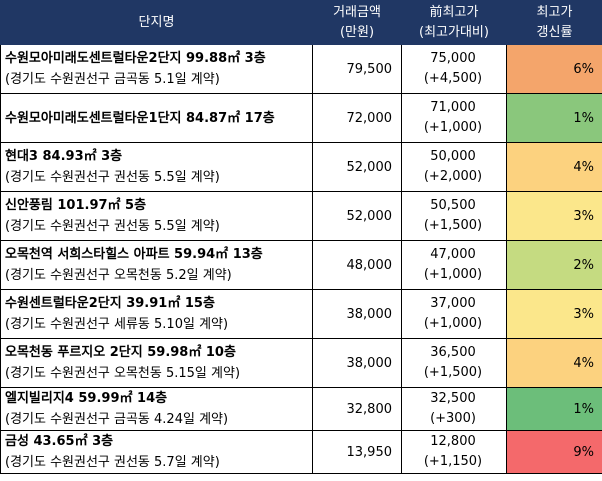  What do you see at coordinates (369, 265) in the screenshot?
I see `trade-price: 48,000` at bounding box center [369, 265].